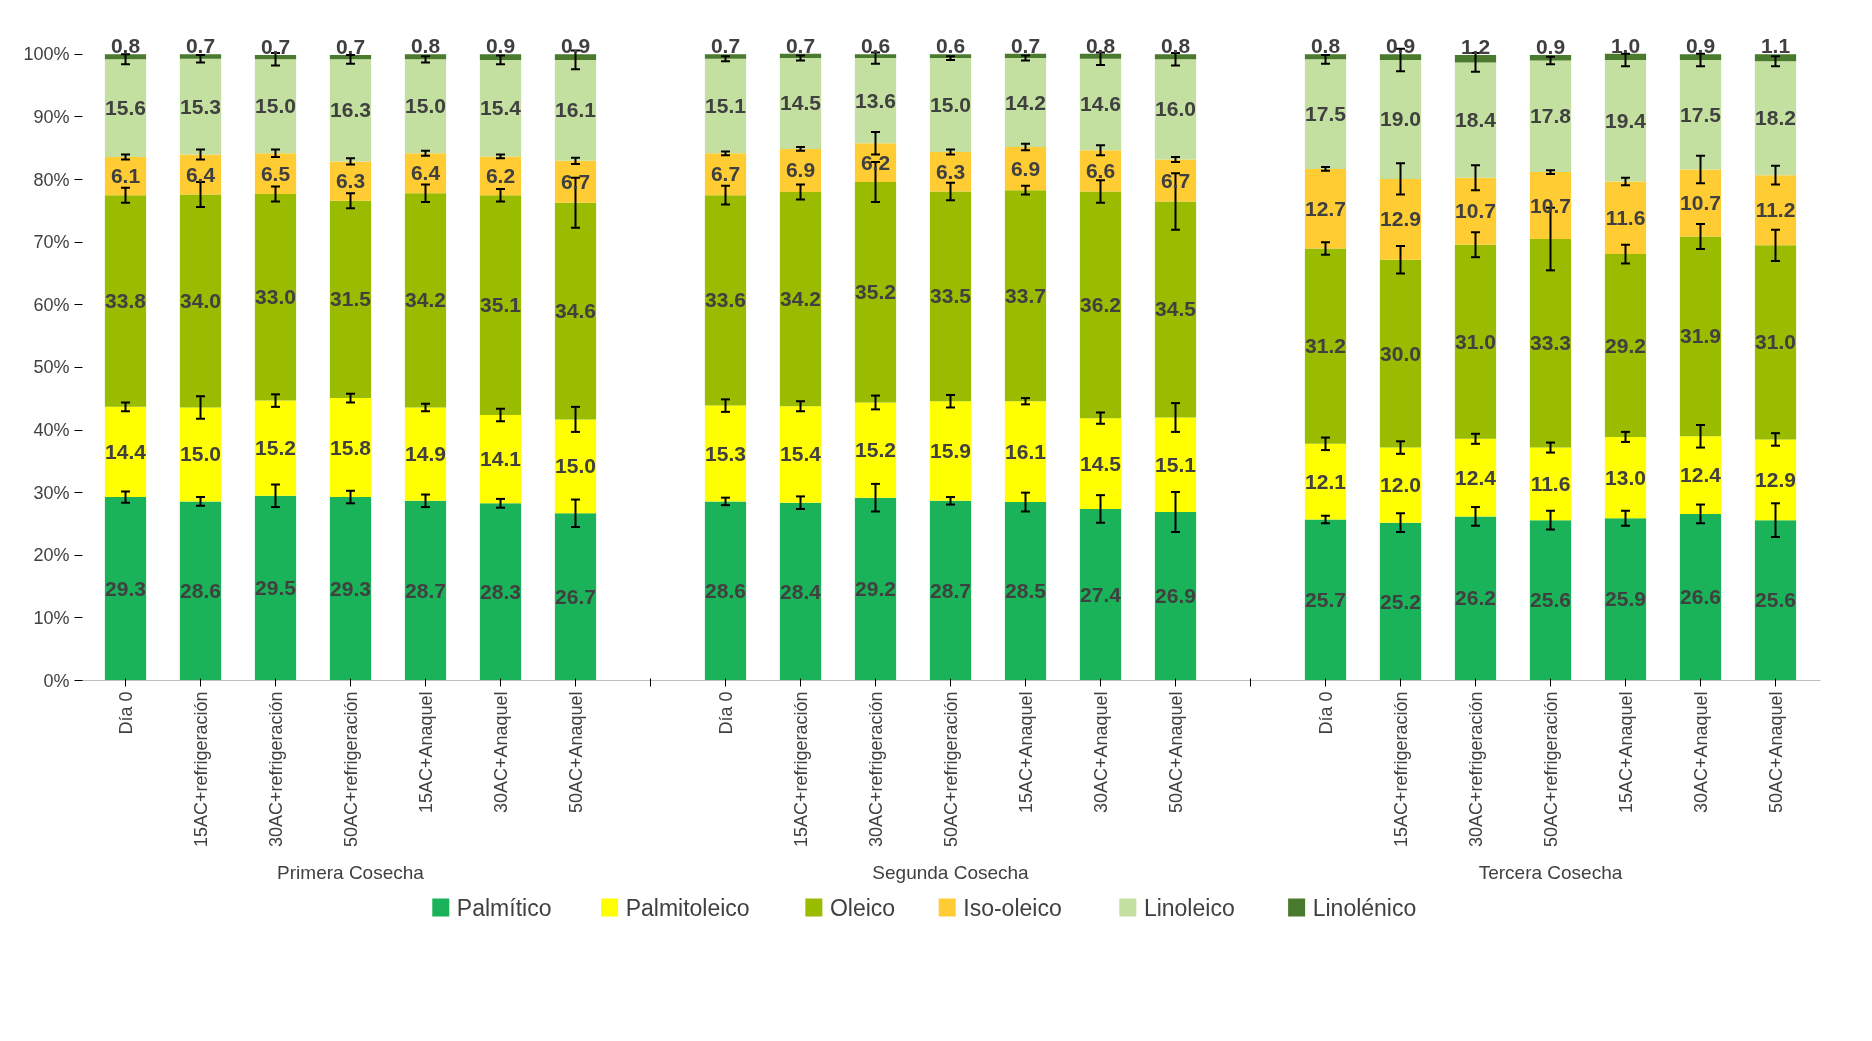 The height and width of the screenshot is (1041, 1872). Describe the element at coordinates (51, 242) in the screenshot. I see `y-tick-label: 70%` at that location.